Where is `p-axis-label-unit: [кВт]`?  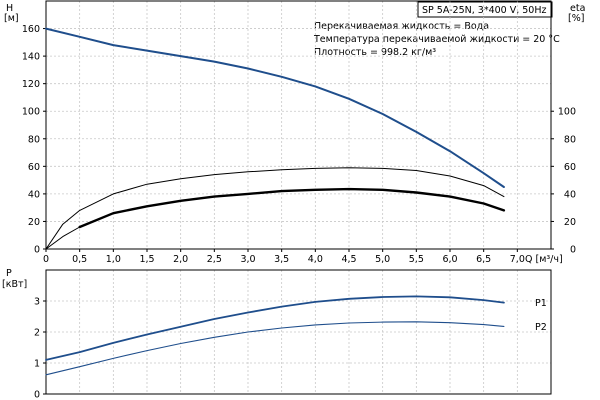 p-axis-label-unit: [кВт] is located at coordinates (14, 284).